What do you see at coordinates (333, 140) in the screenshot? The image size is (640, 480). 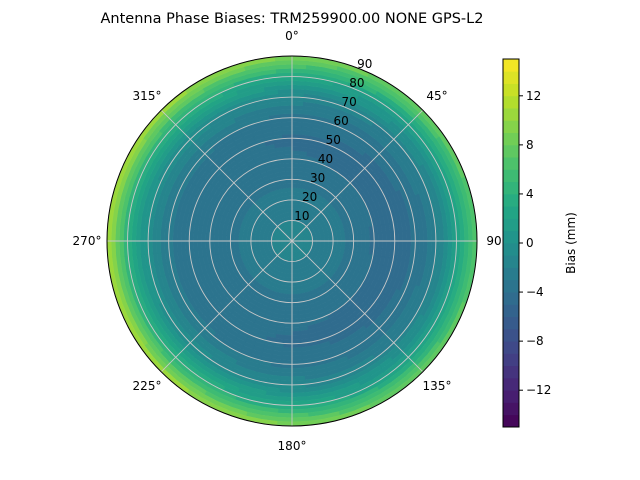 I see `radial-tick-label: 50` at bounding box center [333, 140].